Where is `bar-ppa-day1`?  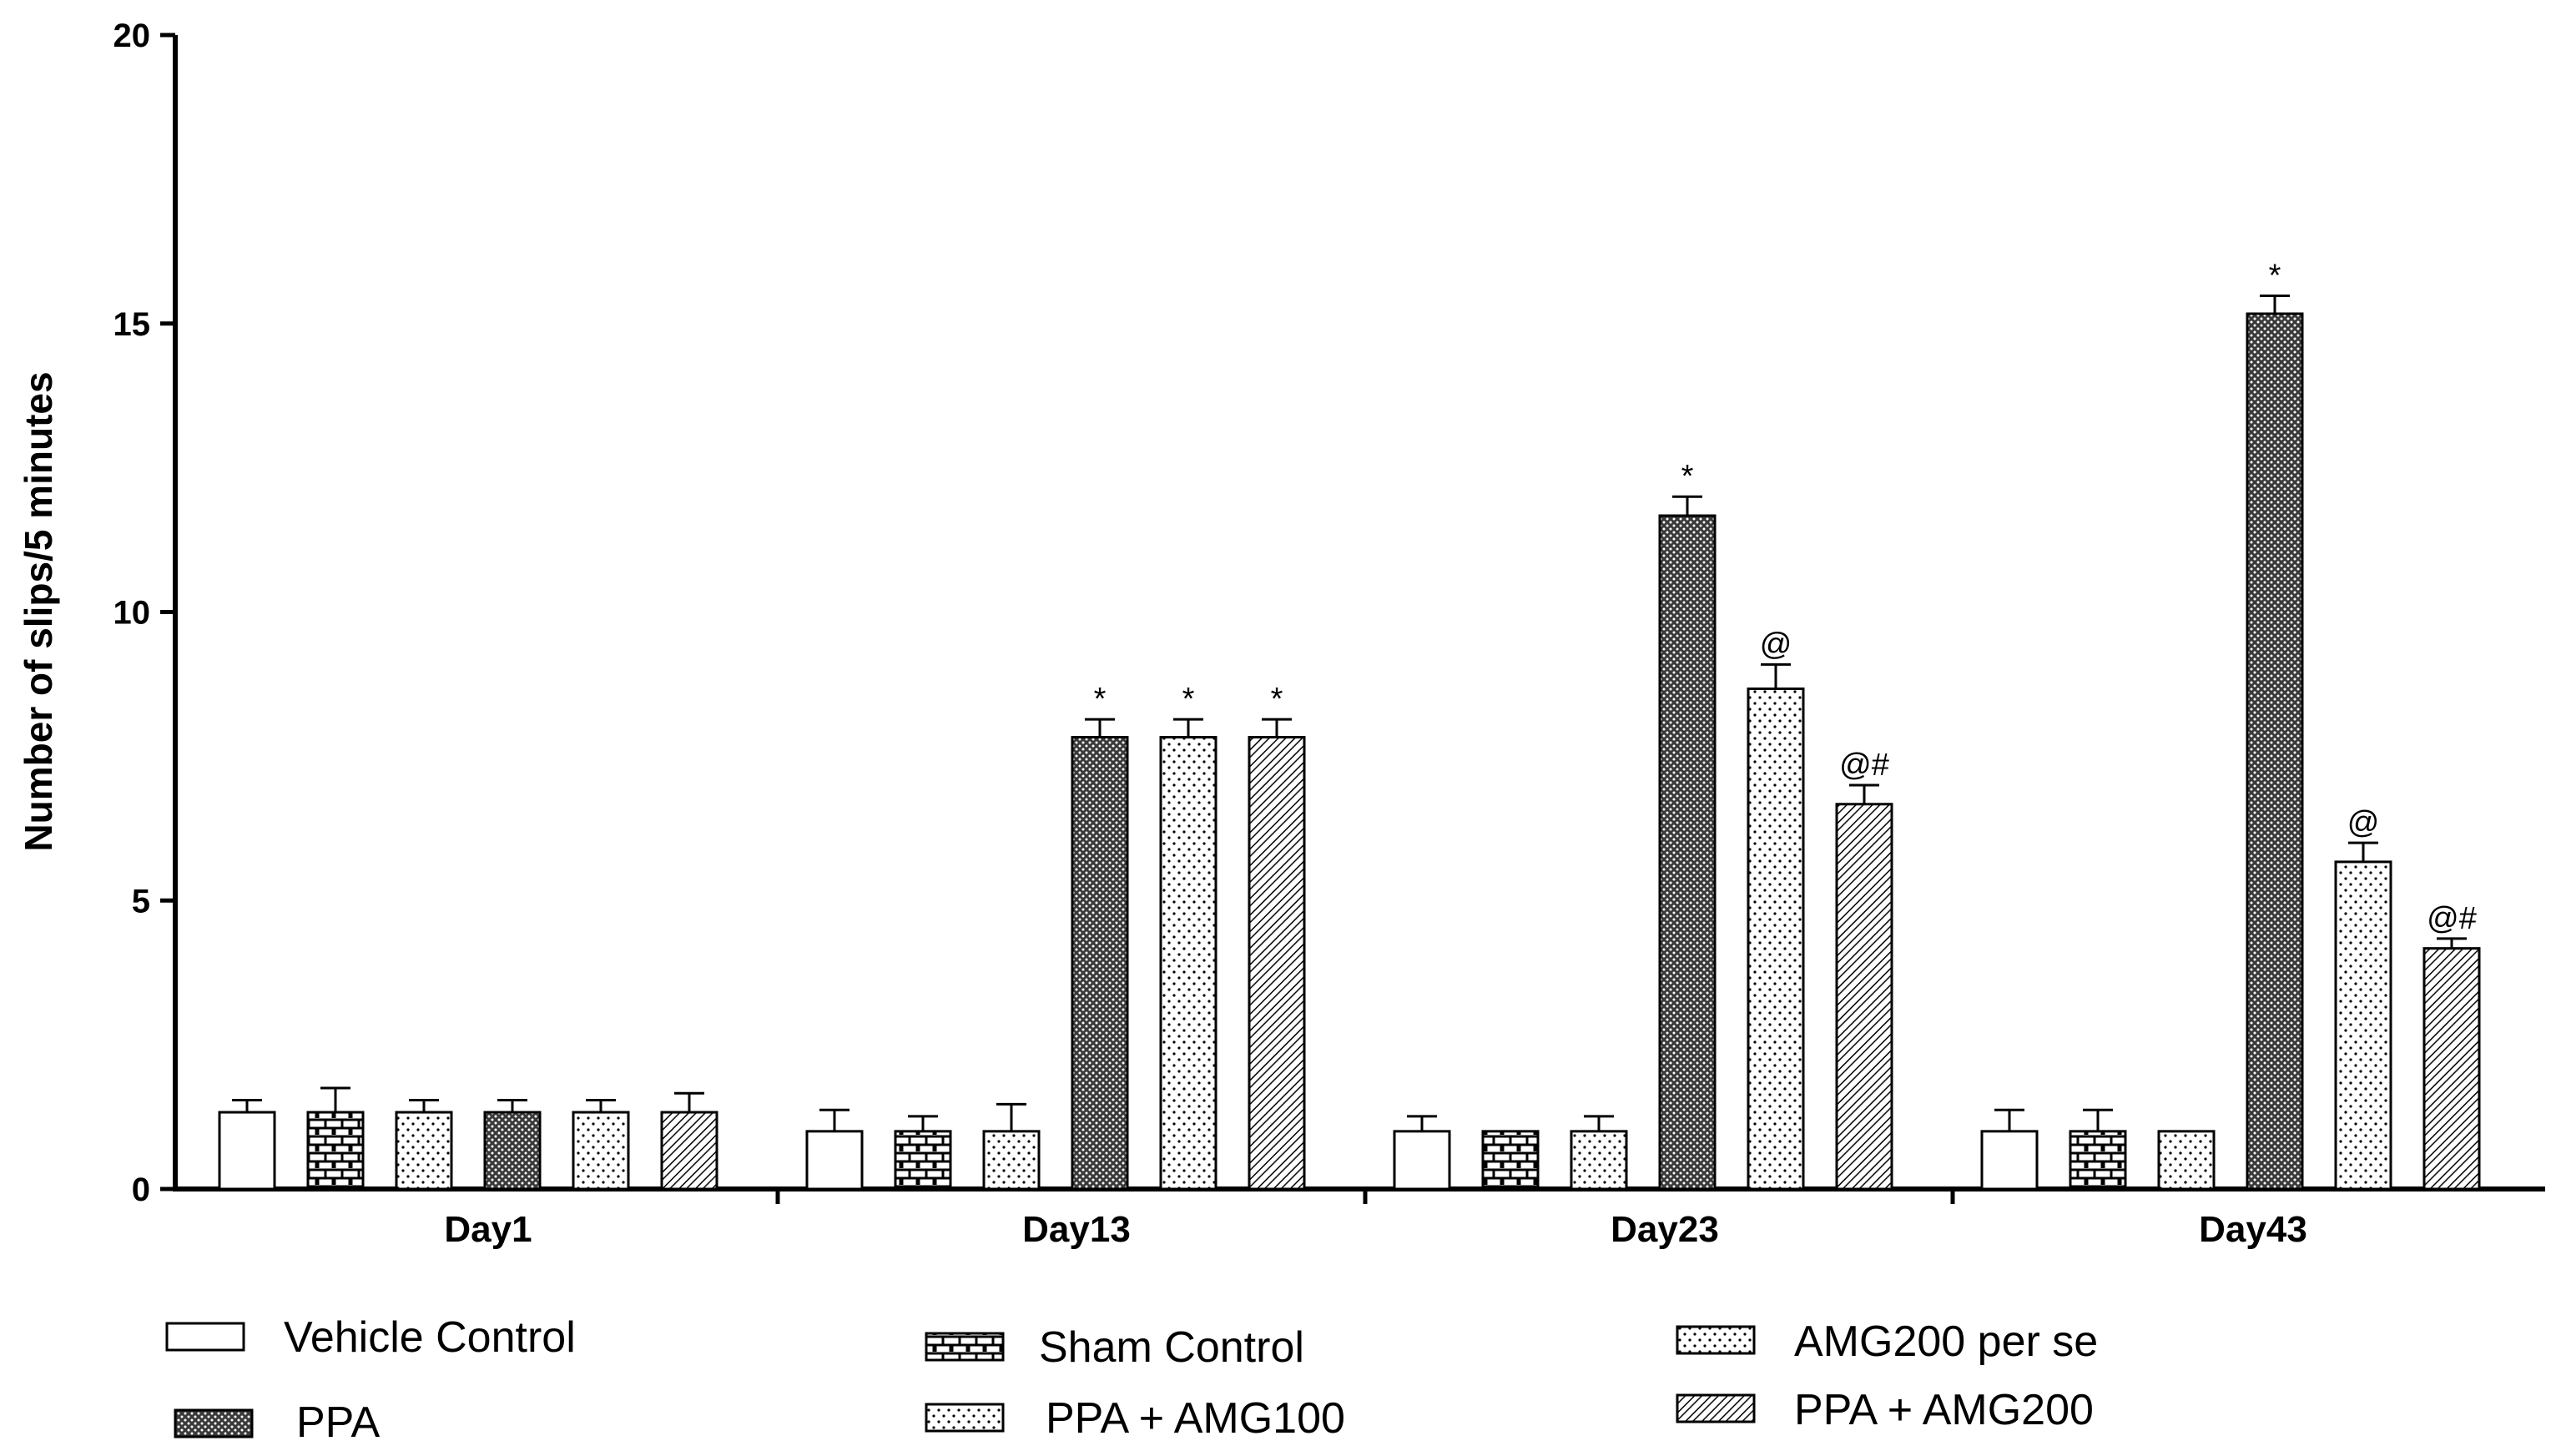 bar-ppa-day1 is located at coordinates (512, 1151).